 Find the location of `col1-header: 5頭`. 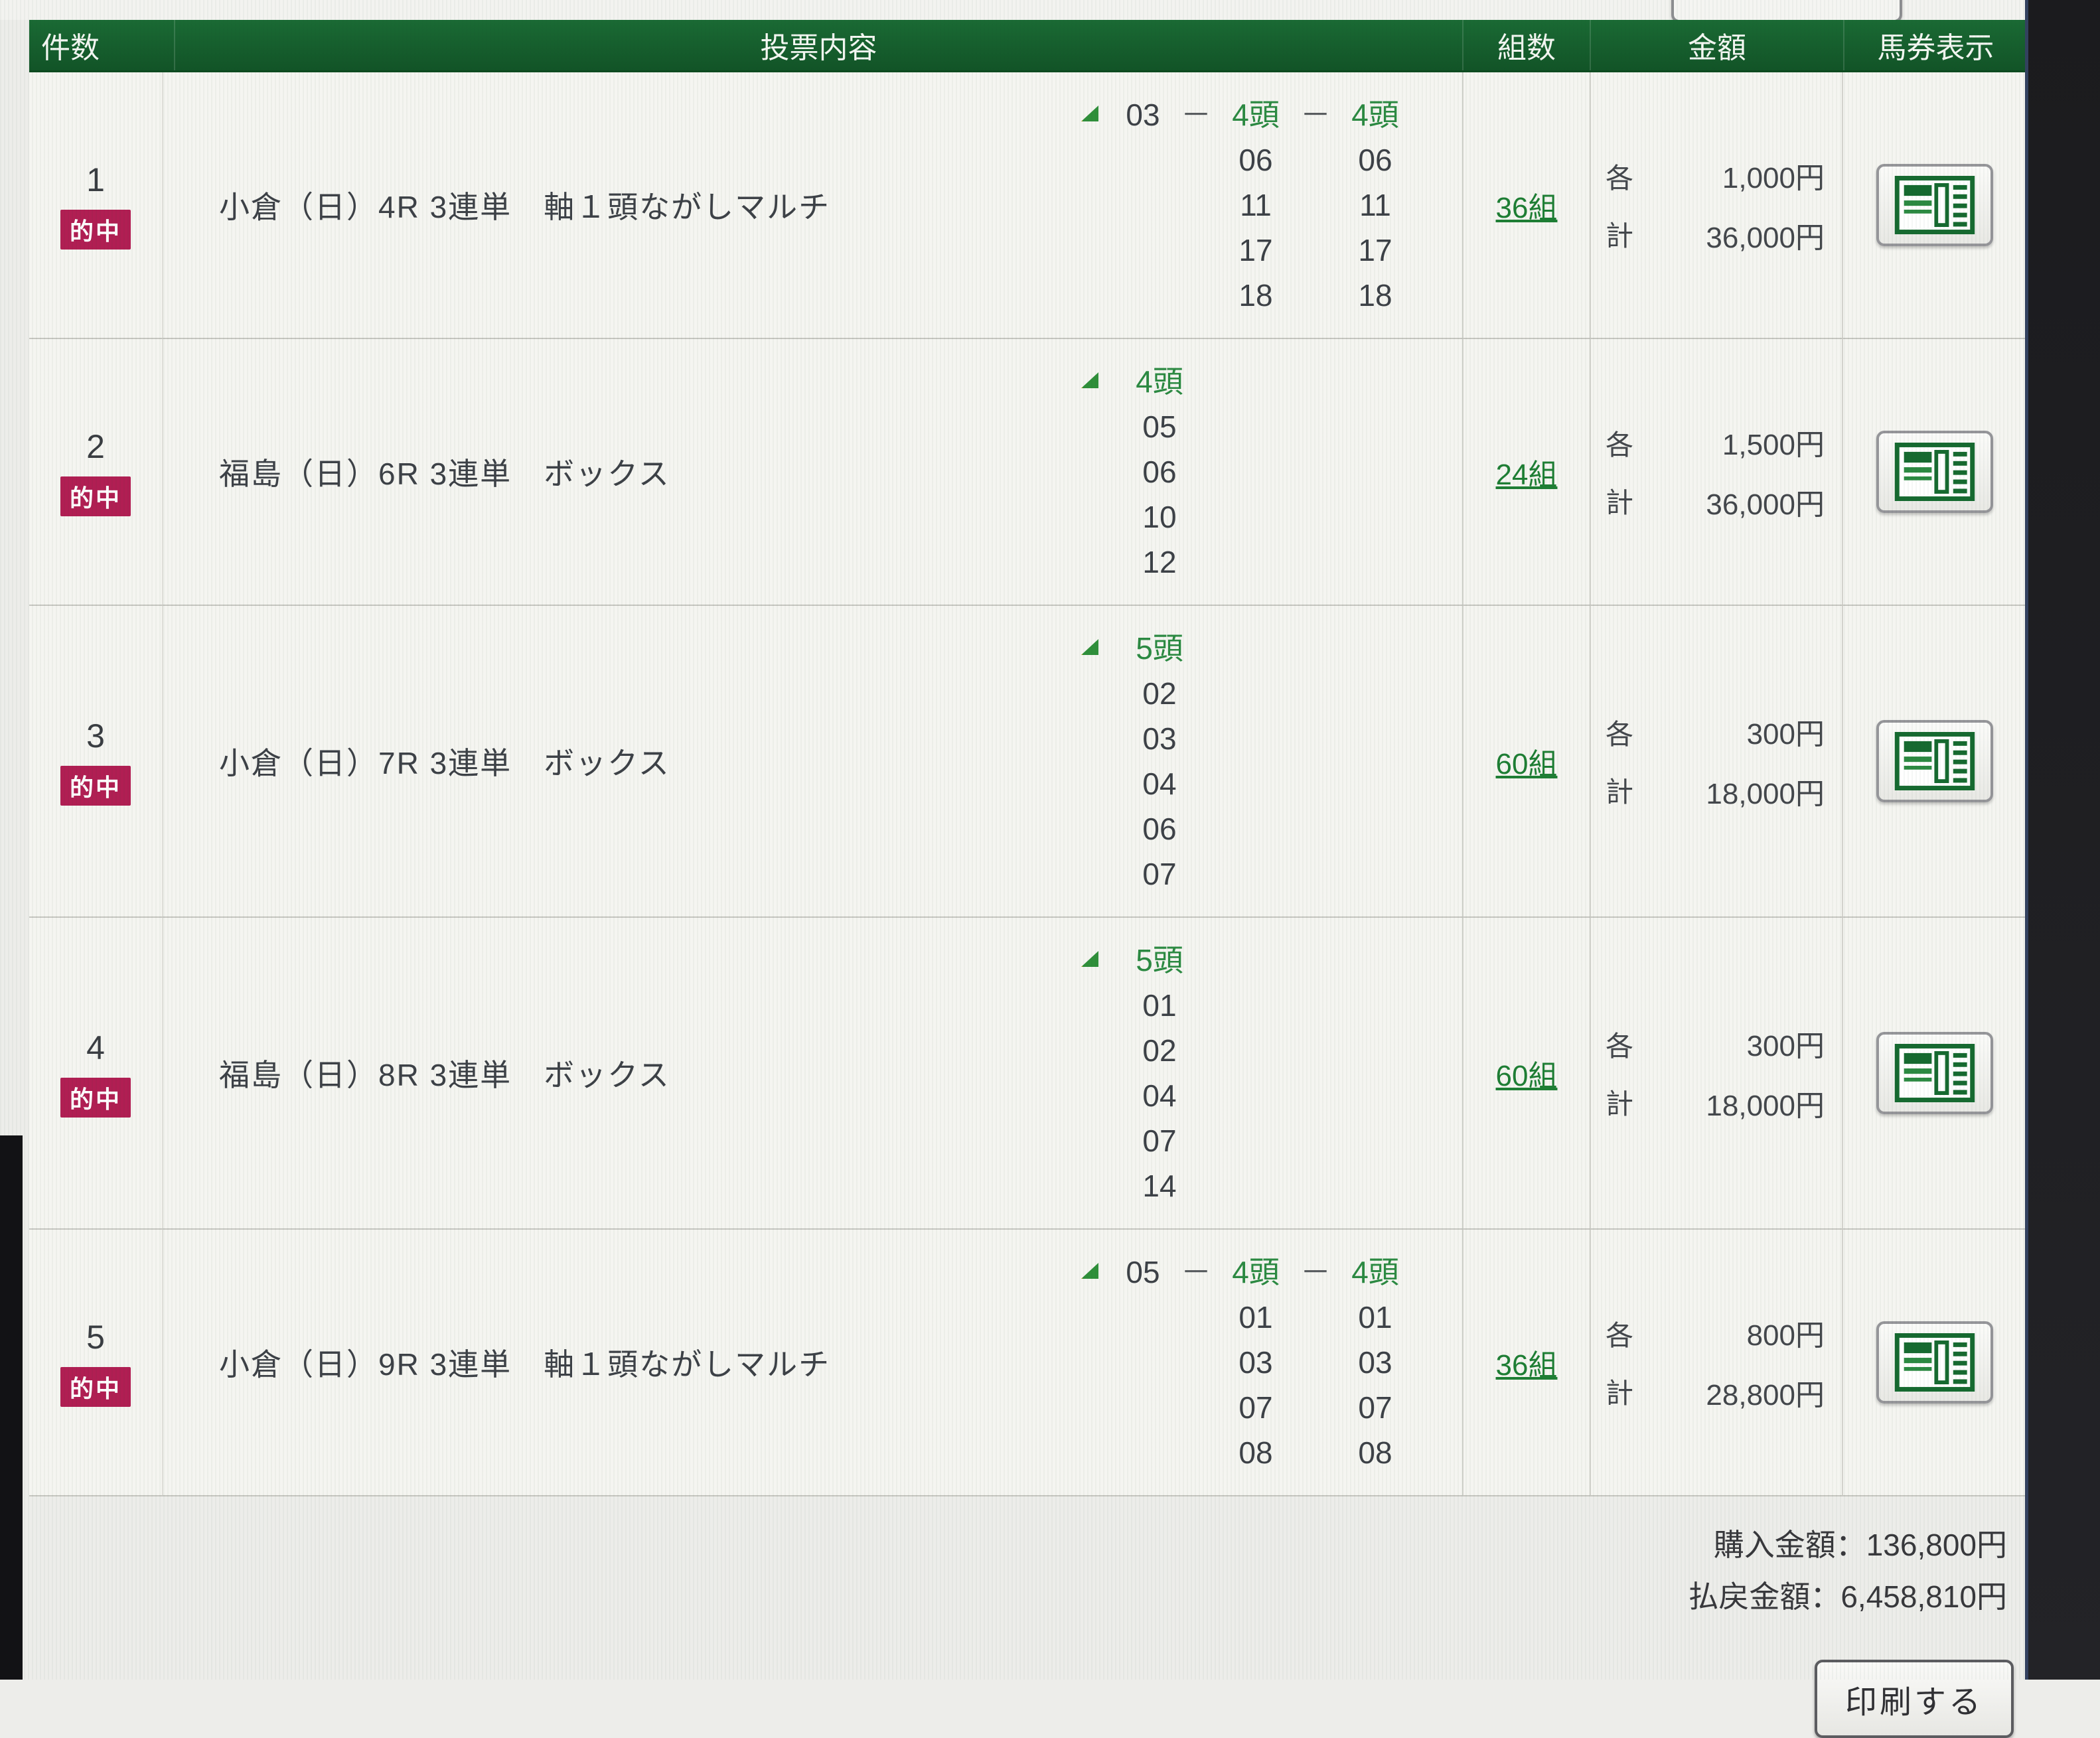

col1-header: 5頭 is located at coordinates (1159, 960).